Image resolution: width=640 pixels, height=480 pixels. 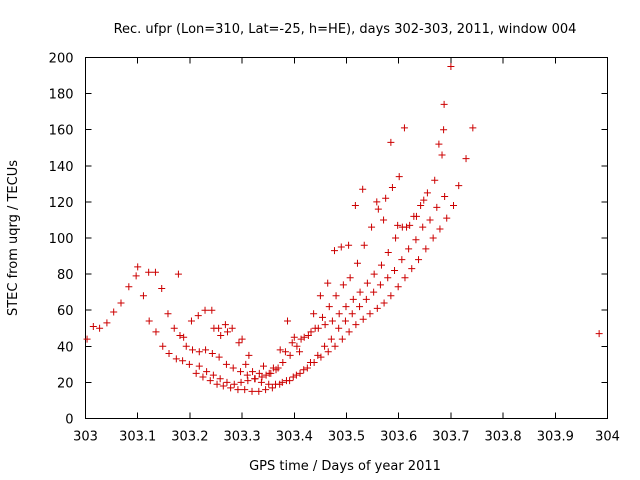 I want to click on x-tick-label: 303.6, so click(x=398, y=437).